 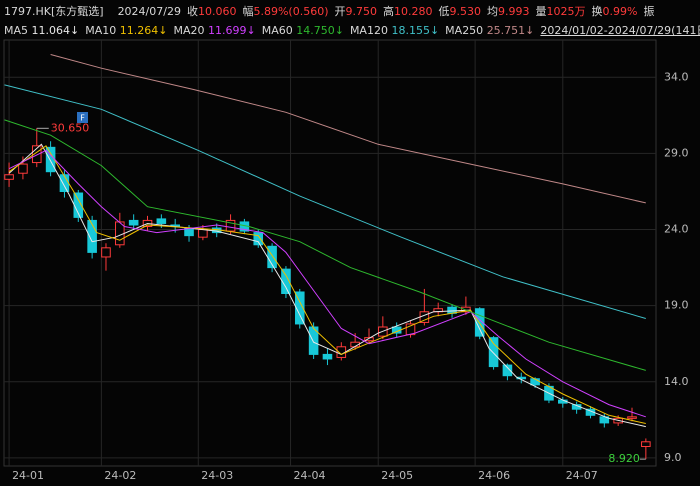 I want to click on quote-item: 均9.993, so click(x=508, y=11).